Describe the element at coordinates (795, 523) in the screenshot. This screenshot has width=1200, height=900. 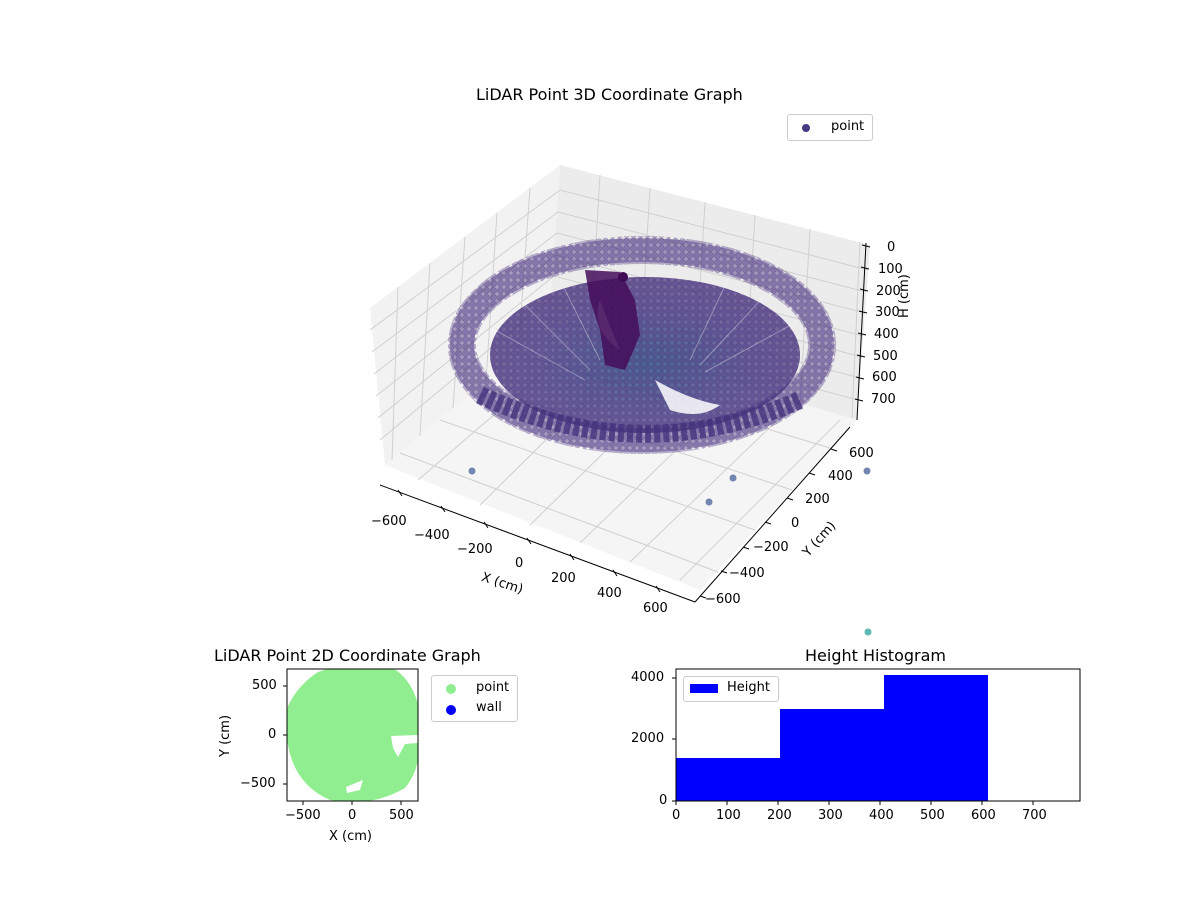
I see `y-tick: 0` at that location.